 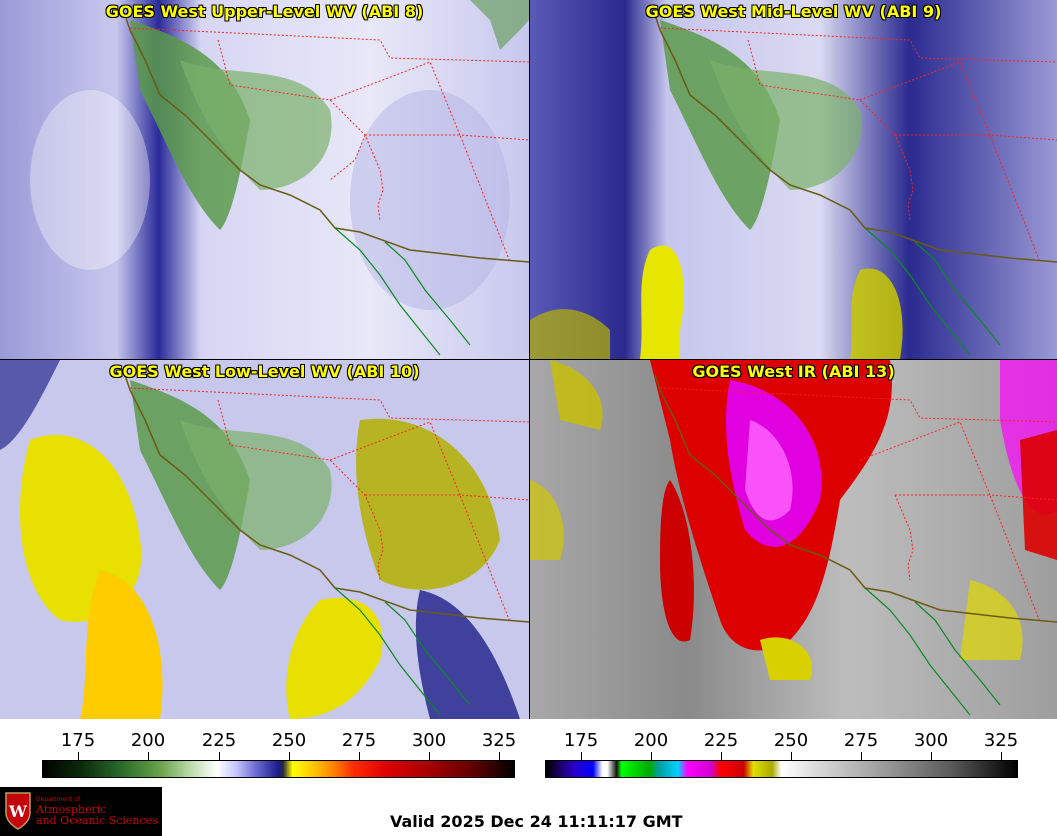 I want to click on panel-title-ir: GOES West IR (ABI 13), so click(x=793, y=371).